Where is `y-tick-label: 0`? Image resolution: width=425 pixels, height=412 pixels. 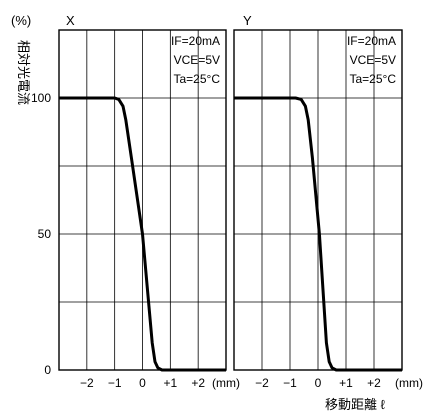 y-tick-label: 0 is located at coordinates (47, 370).